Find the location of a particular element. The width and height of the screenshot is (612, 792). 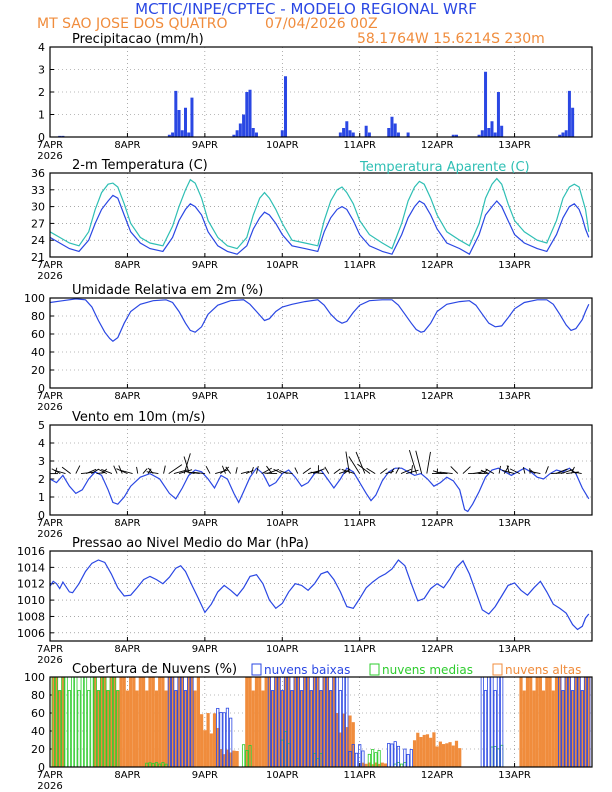

panel-title: Umidade Relativa em 2m (%) is located at coordinates (167, 290).